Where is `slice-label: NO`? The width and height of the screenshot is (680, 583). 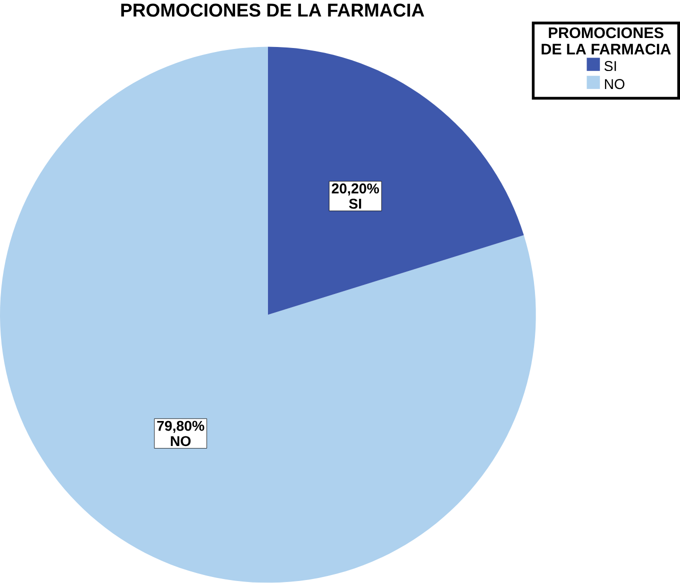 slice-label: NO is located at coordinates (180, 441).